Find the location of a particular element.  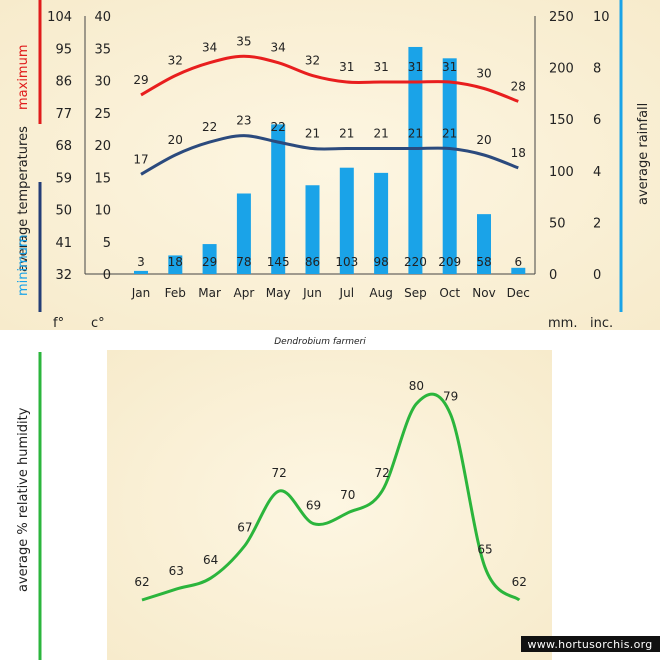

c-tick-label: 15 is located at coordinates (102, 178).